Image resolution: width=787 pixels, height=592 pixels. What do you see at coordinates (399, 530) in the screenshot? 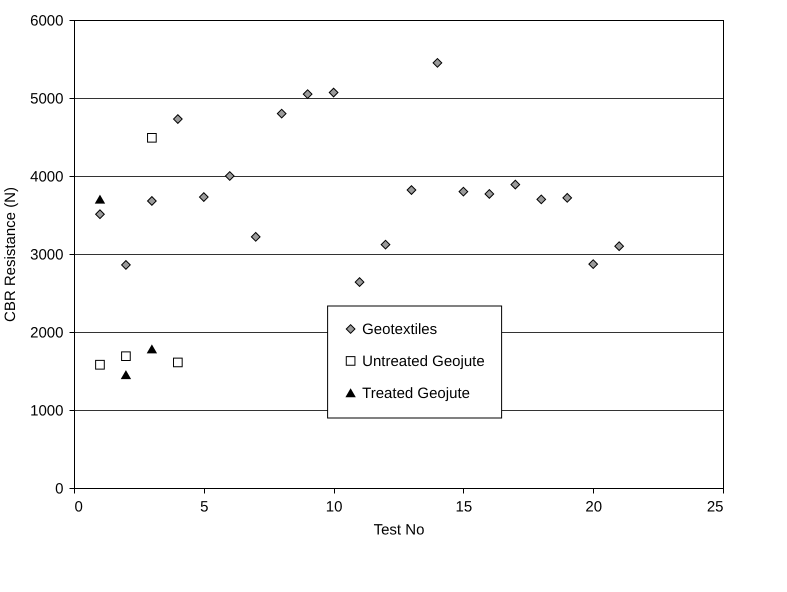
I see `x-axis-title: Test No` at bounding box center [399, 530].